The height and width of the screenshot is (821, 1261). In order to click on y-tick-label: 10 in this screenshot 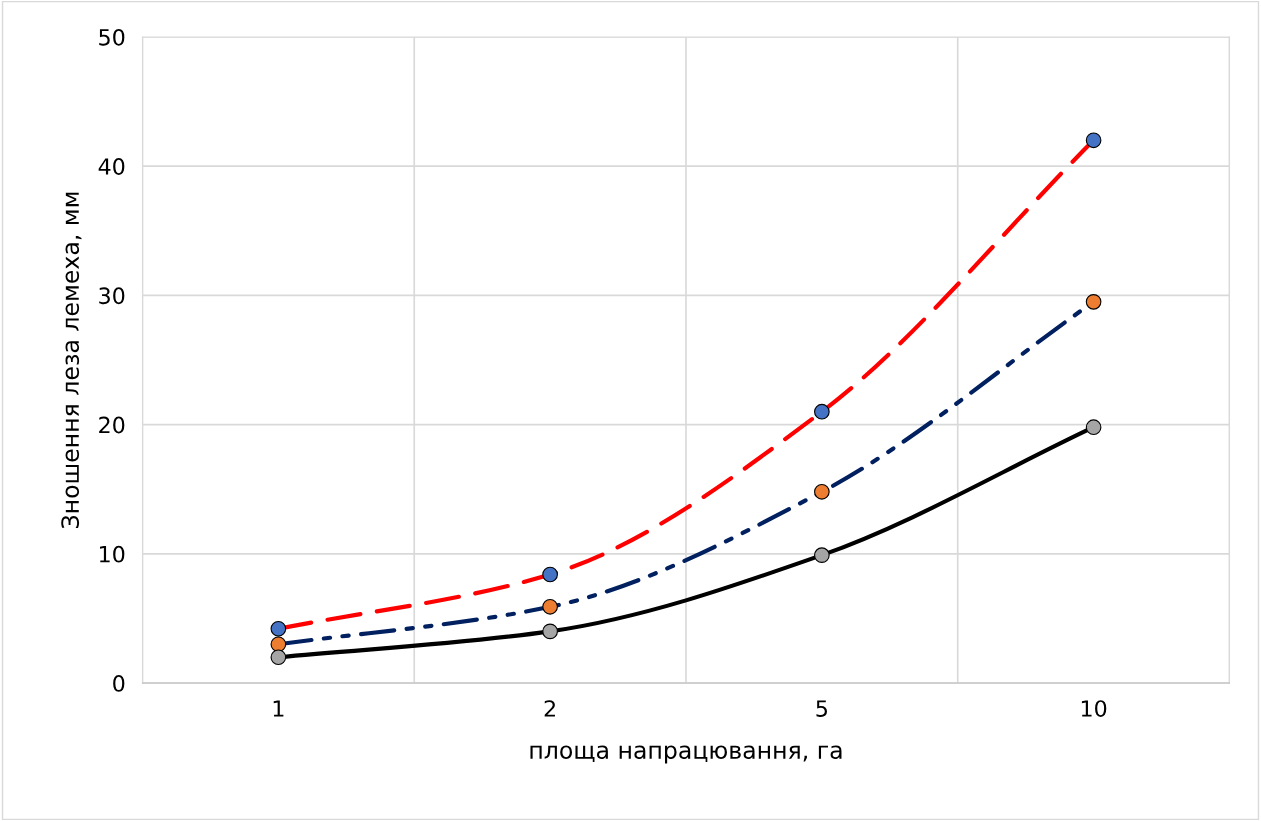, I will do `click(112, 554)`.